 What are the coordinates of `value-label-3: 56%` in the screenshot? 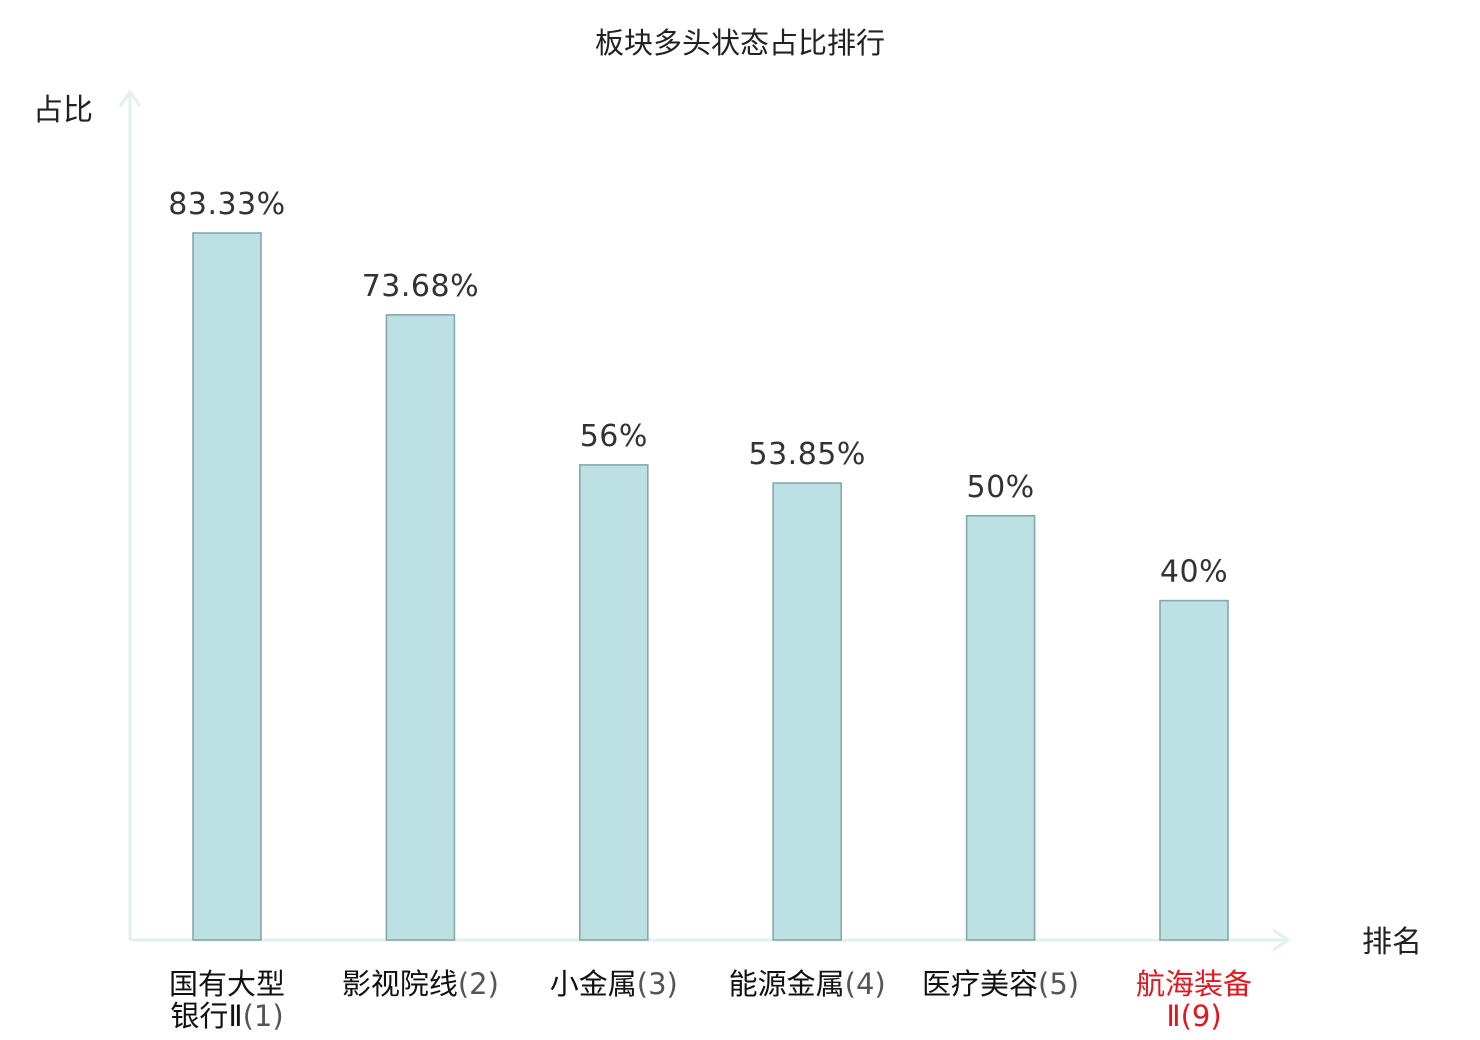 It's located at (614, 436).